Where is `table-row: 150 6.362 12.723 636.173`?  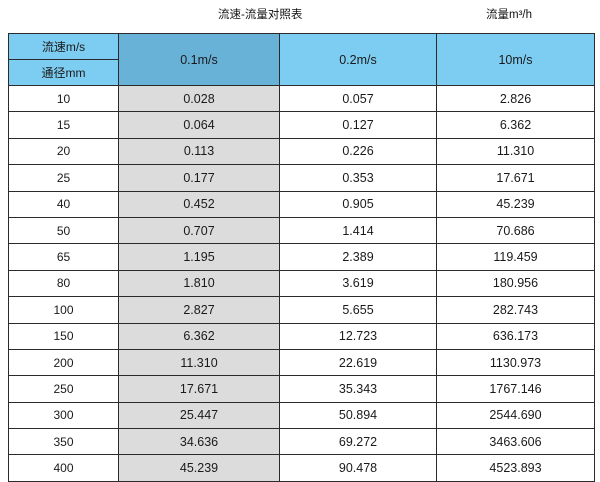 table-row: 150 6.362 12.723 636.173 is located at coordinates (301, 336).